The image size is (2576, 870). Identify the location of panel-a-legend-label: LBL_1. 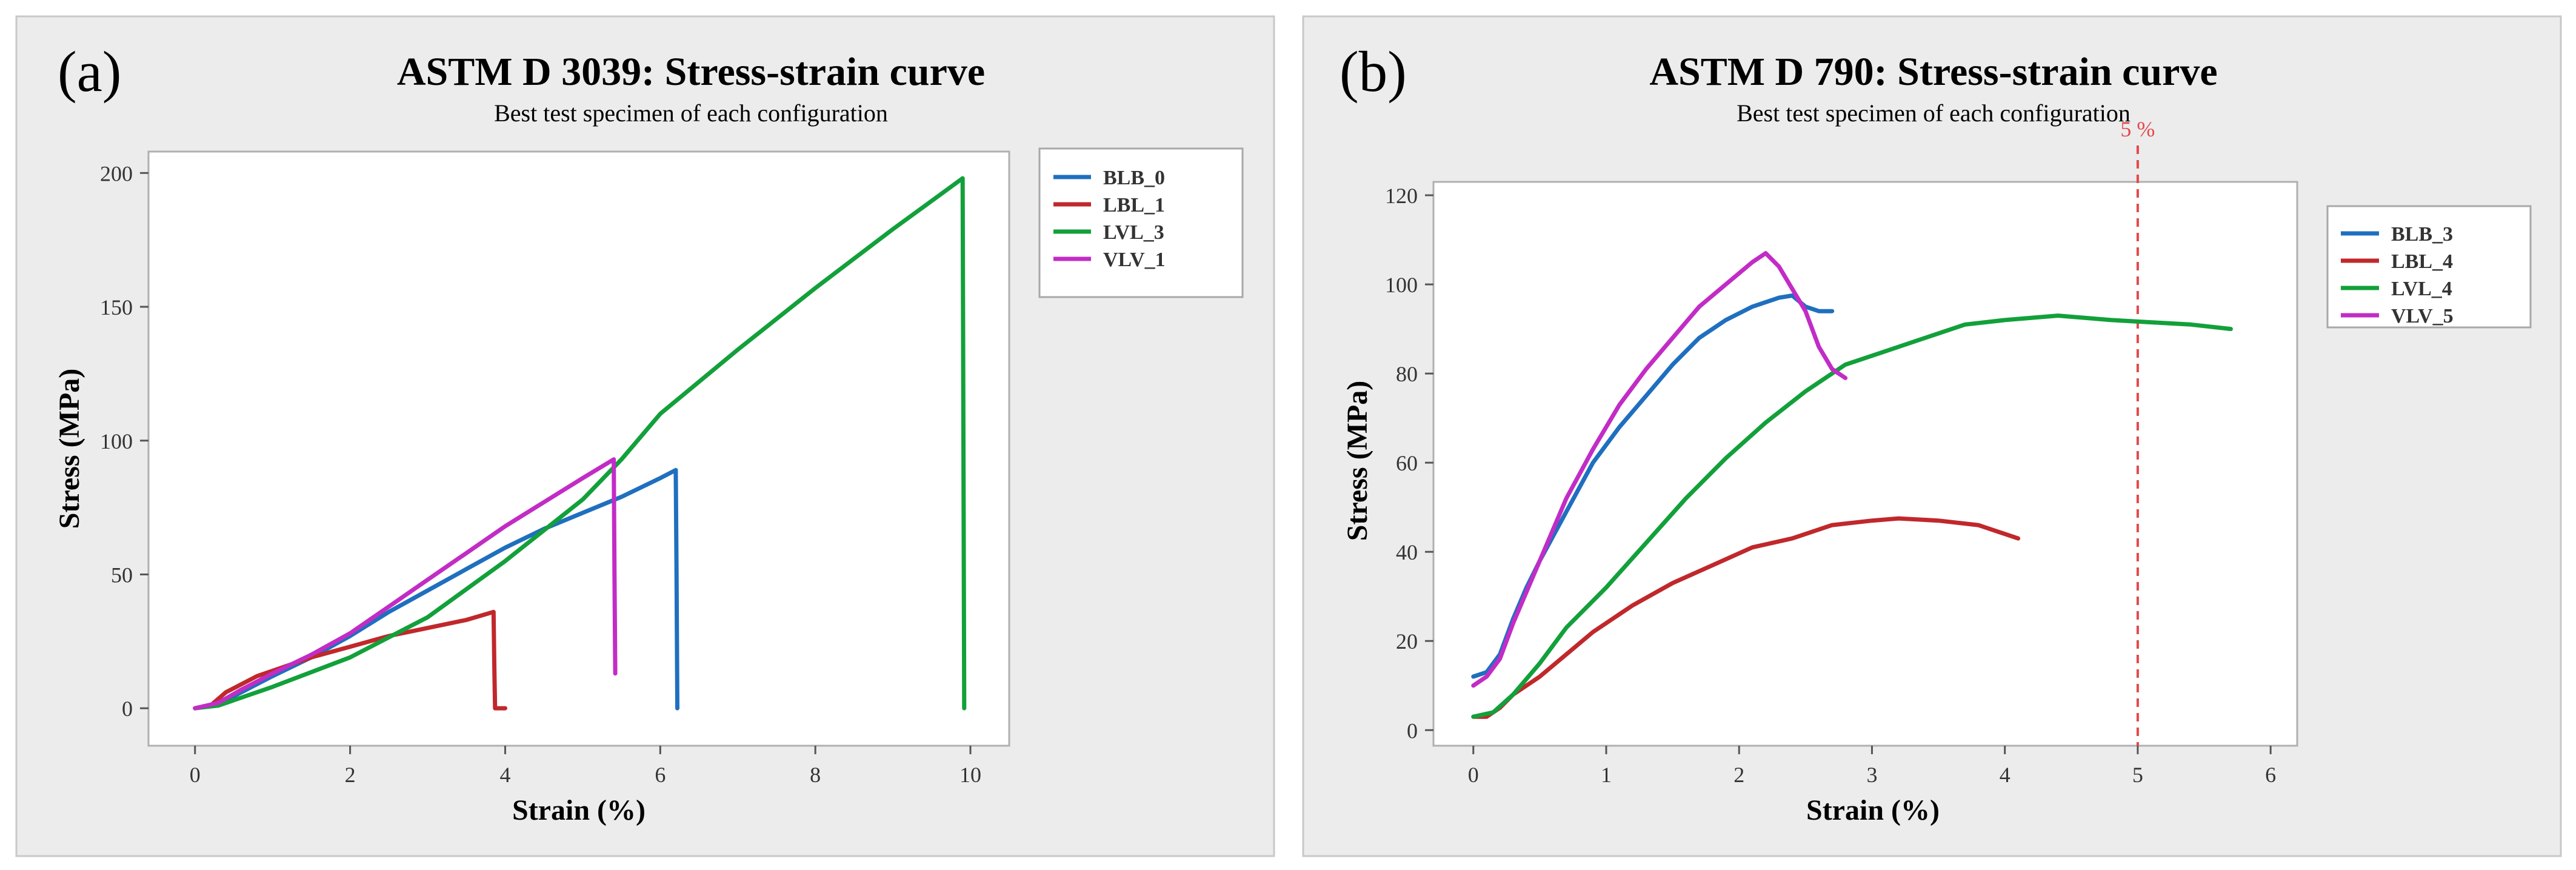
(1134, 205).